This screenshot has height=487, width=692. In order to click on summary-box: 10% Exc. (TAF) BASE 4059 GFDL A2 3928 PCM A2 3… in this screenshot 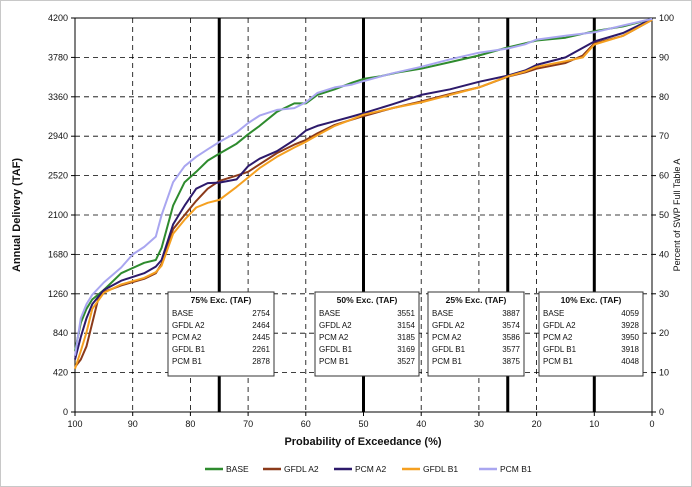, I will do `click(591, 334)`.